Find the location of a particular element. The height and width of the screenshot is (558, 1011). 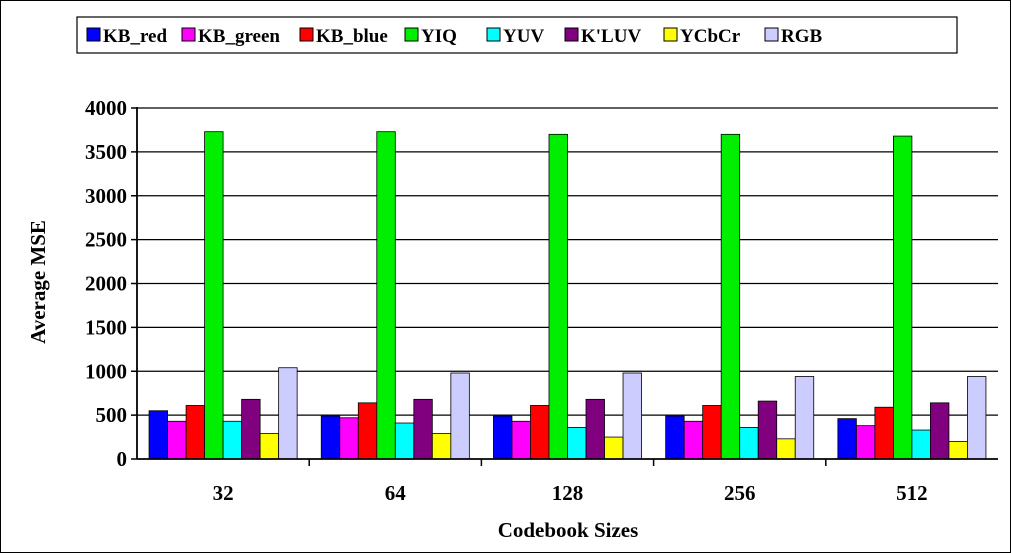

legend-label-k-luv: K'LUV is located at coordinates (611, 36).